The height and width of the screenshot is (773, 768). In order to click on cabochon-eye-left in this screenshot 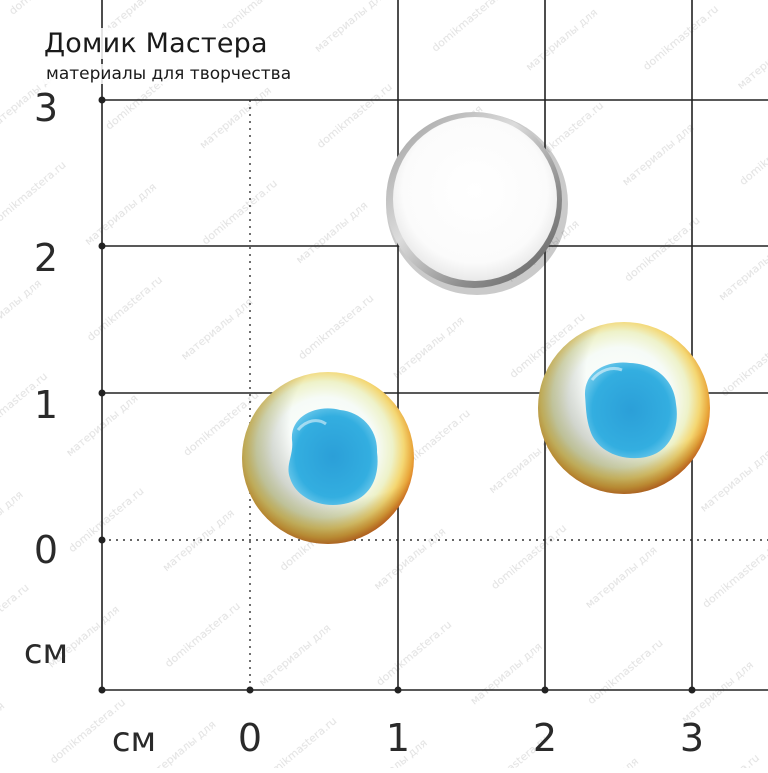, I will do `click(328, 458)`.